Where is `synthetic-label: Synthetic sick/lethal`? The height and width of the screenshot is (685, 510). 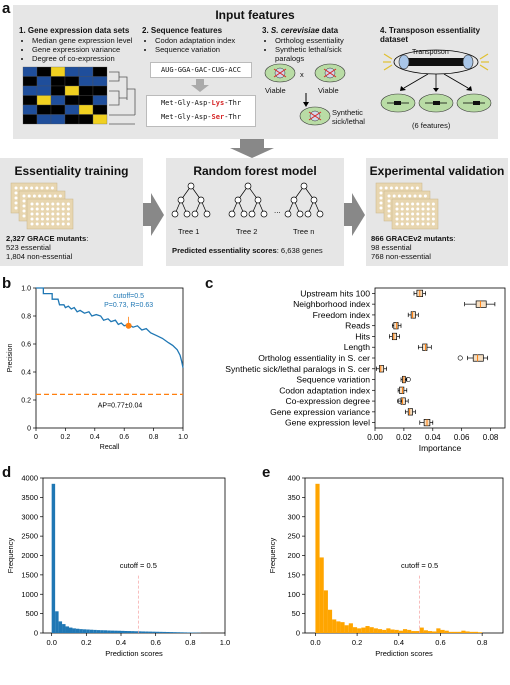
synthetic-label: Synthetic sick/lethal is located at coordinates (348, 117).